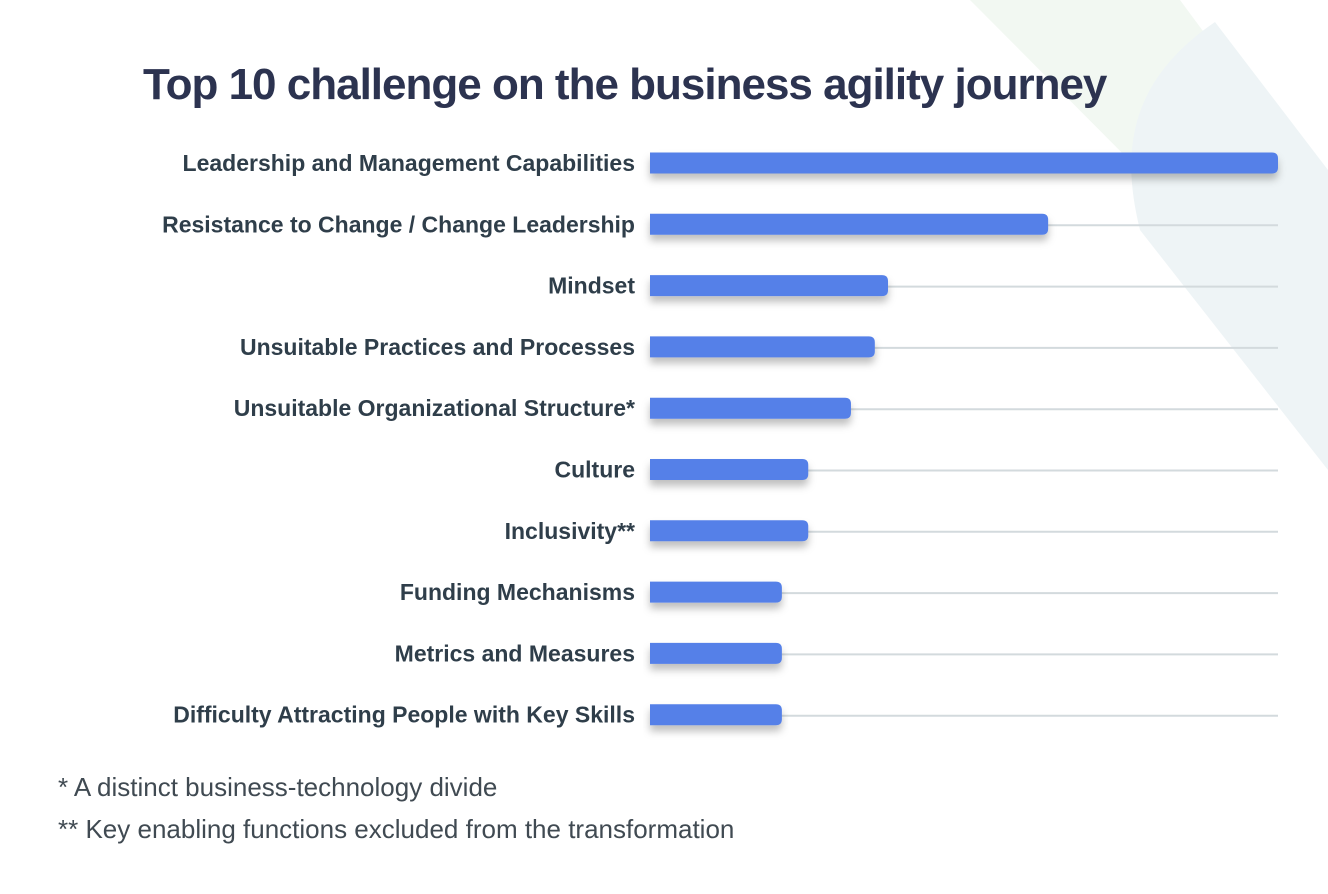 The width and height of the screenshot is (1328, 894). What do you see at coordinates (570, 531) in the screenshot?
I see `category-label: Inclusivity**` at bounding box center [570, 531].